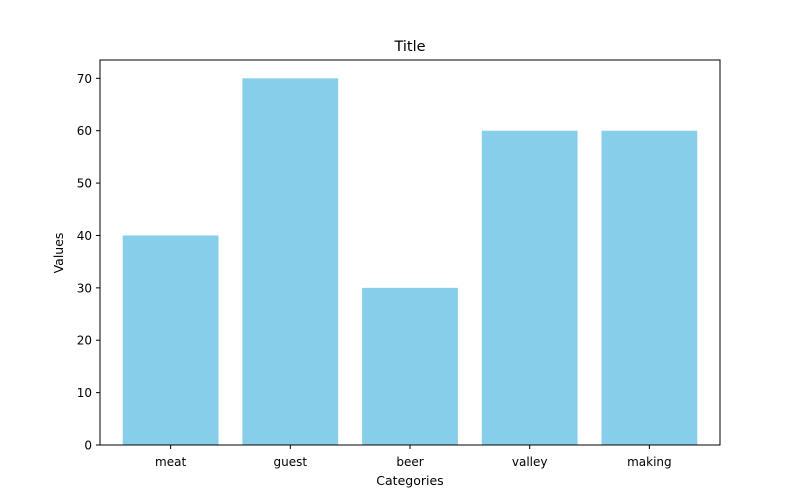  Describe the element at coordinates (84, 184) in the screenshot. I see `y-tick-label: 50` at that location.